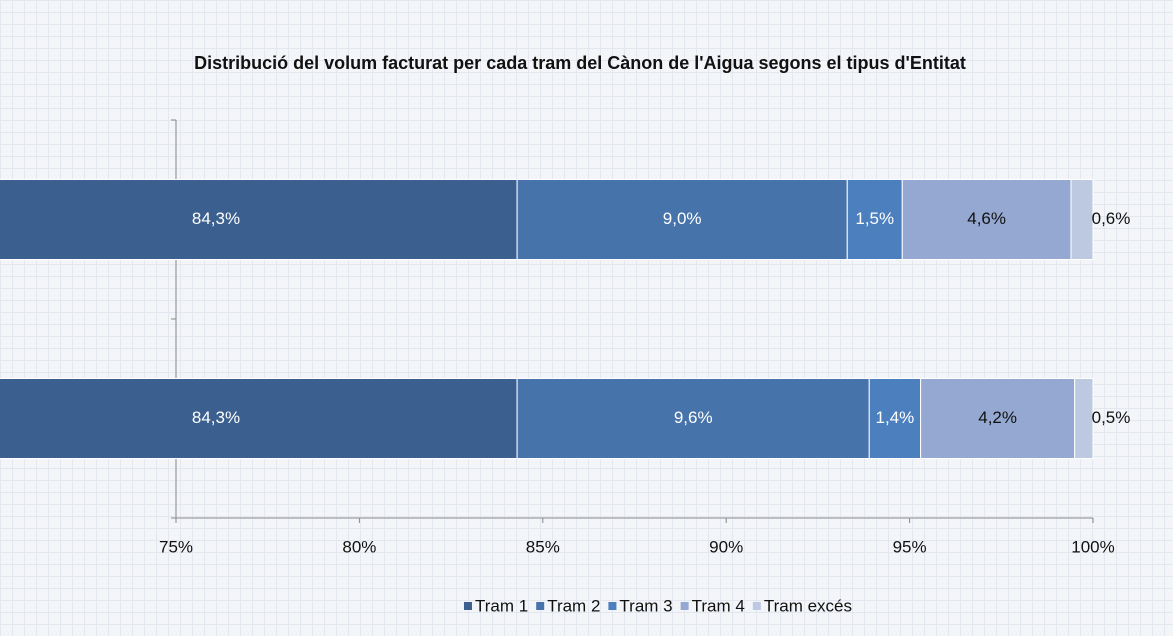 Image resolution: width=1173 pixels, height=636 pixels. What do you see at coordinates (808, 605) in the screenshot?
I see `legend-label: Tram excés` at bounding box center [808, 605].